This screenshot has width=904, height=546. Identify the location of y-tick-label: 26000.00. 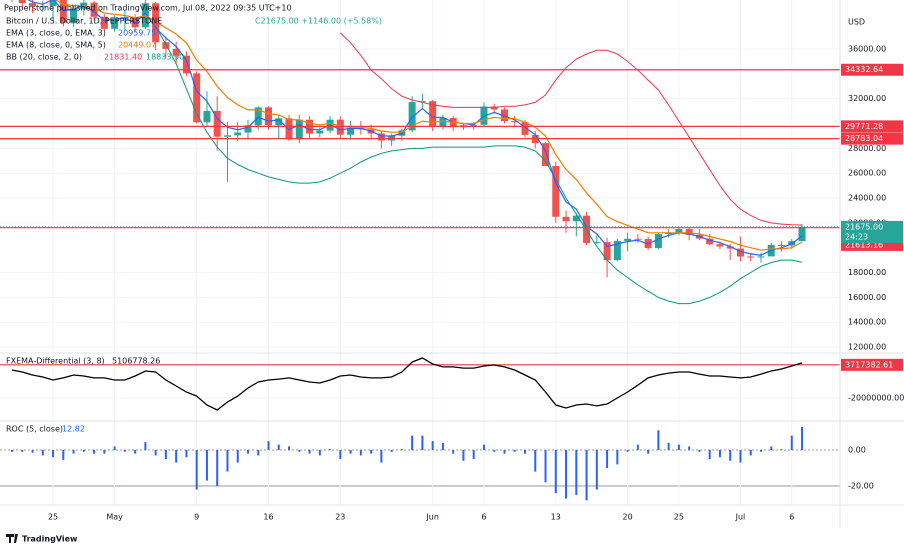
(867, 173).